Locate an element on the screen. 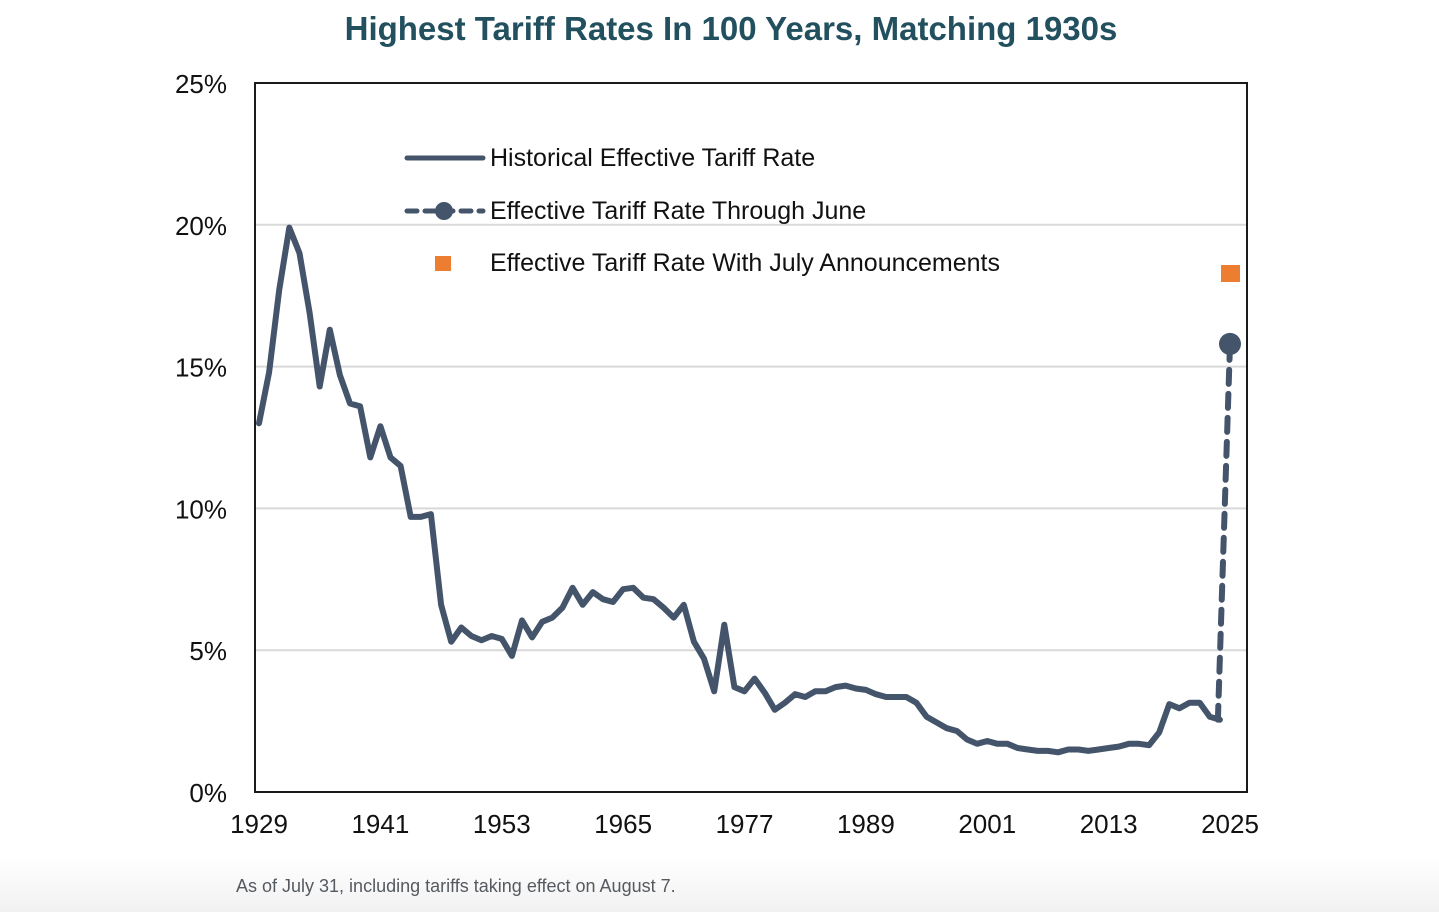  x-tick-label: 2013 is located at coordinates (1109, 824).